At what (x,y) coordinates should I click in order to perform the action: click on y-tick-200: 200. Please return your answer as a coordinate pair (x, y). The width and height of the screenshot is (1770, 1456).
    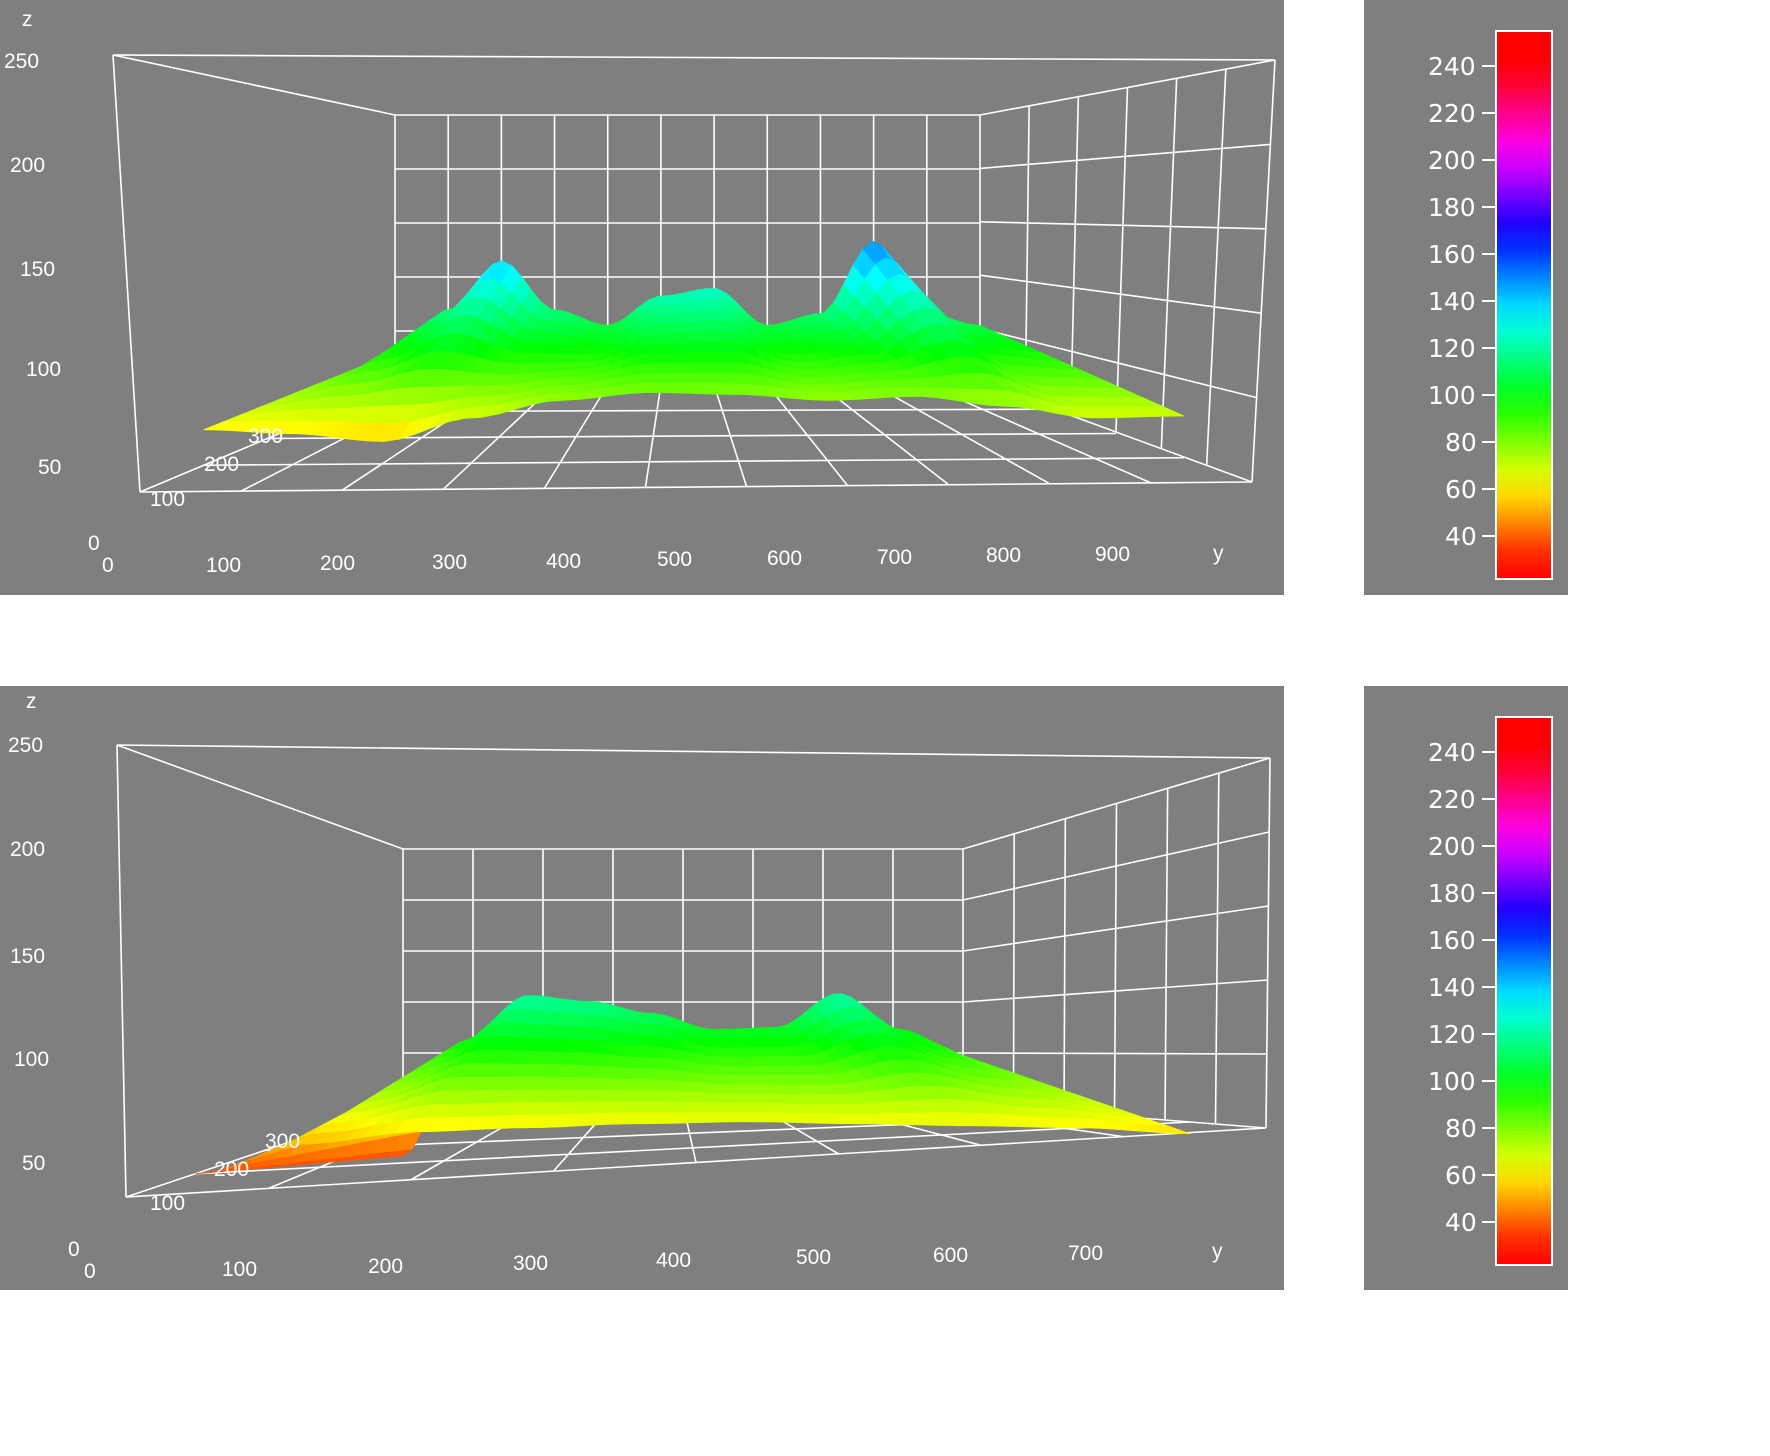
    Looking at the image, I should click on (385, 1266).